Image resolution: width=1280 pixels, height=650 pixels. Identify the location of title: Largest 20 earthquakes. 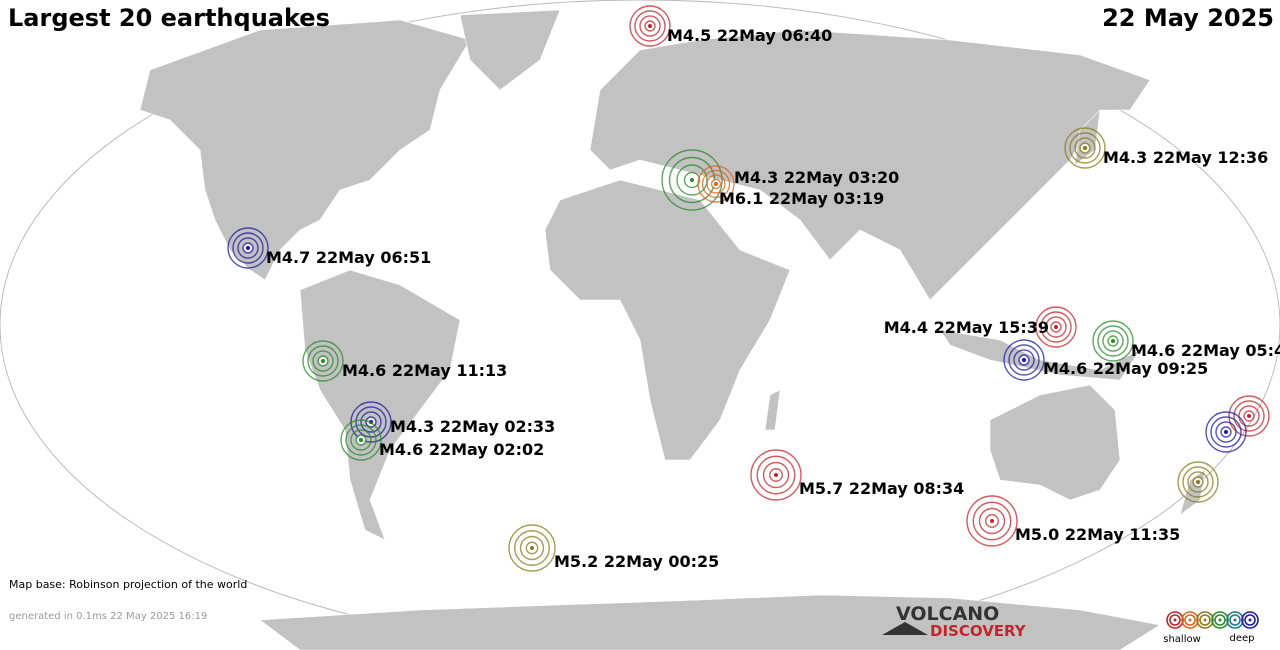
(169, 18).